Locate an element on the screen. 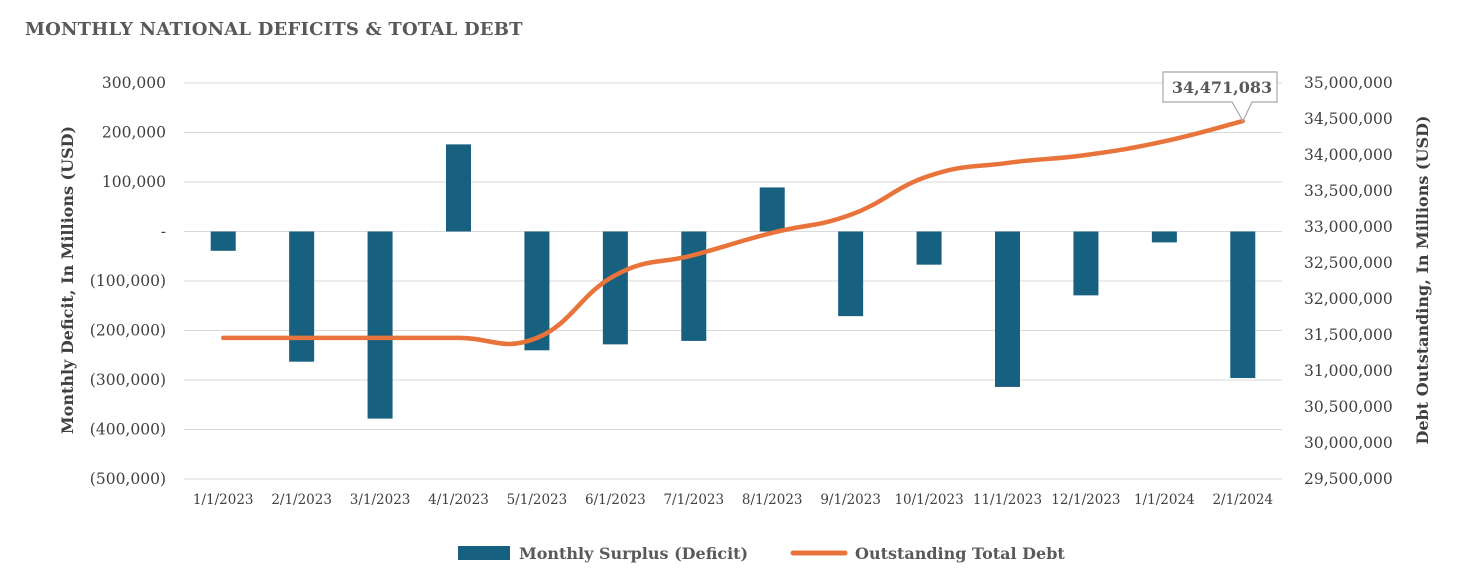 The width and height of the screenshot is (1469, 588). y2-tick-label: 35,000,000 is located at coordinates (1348, 83).